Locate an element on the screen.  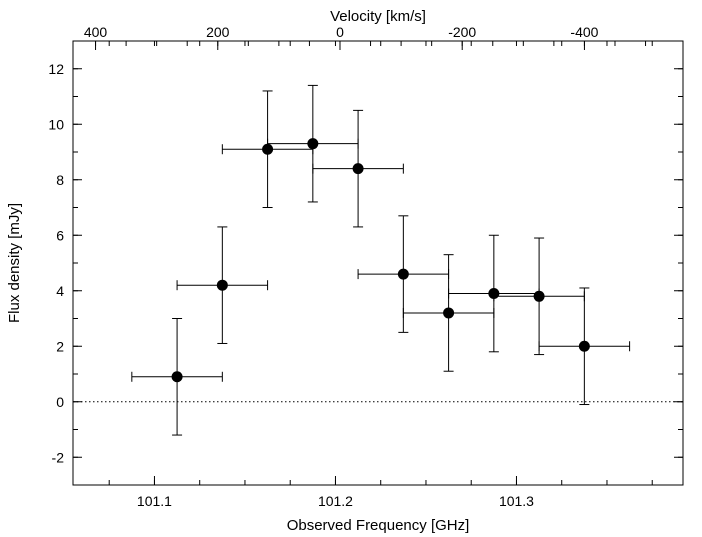
top-tick-label: 200 is located at coordinates (218, 32).